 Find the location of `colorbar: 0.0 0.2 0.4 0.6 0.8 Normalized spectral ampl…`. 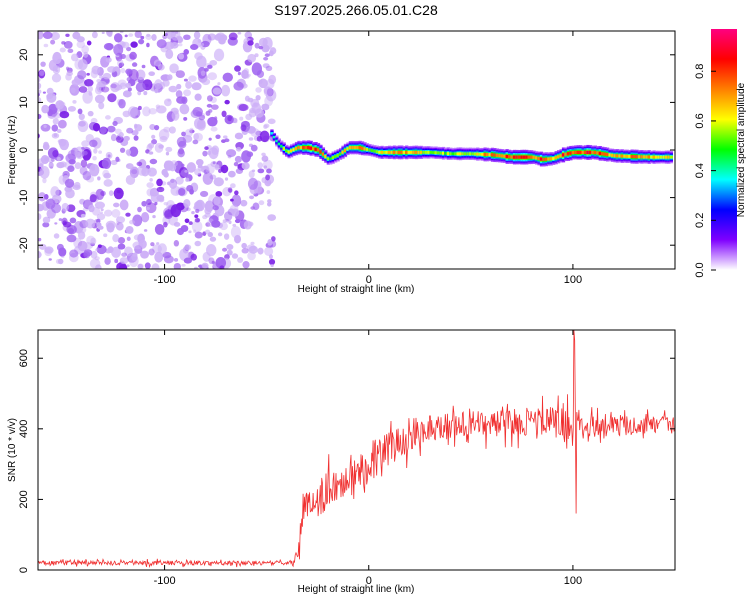

colorbar: 0.0 0.2 0.4 0.6 0.8 Normalized spectral ampl… is located at coordinates (720, 153).